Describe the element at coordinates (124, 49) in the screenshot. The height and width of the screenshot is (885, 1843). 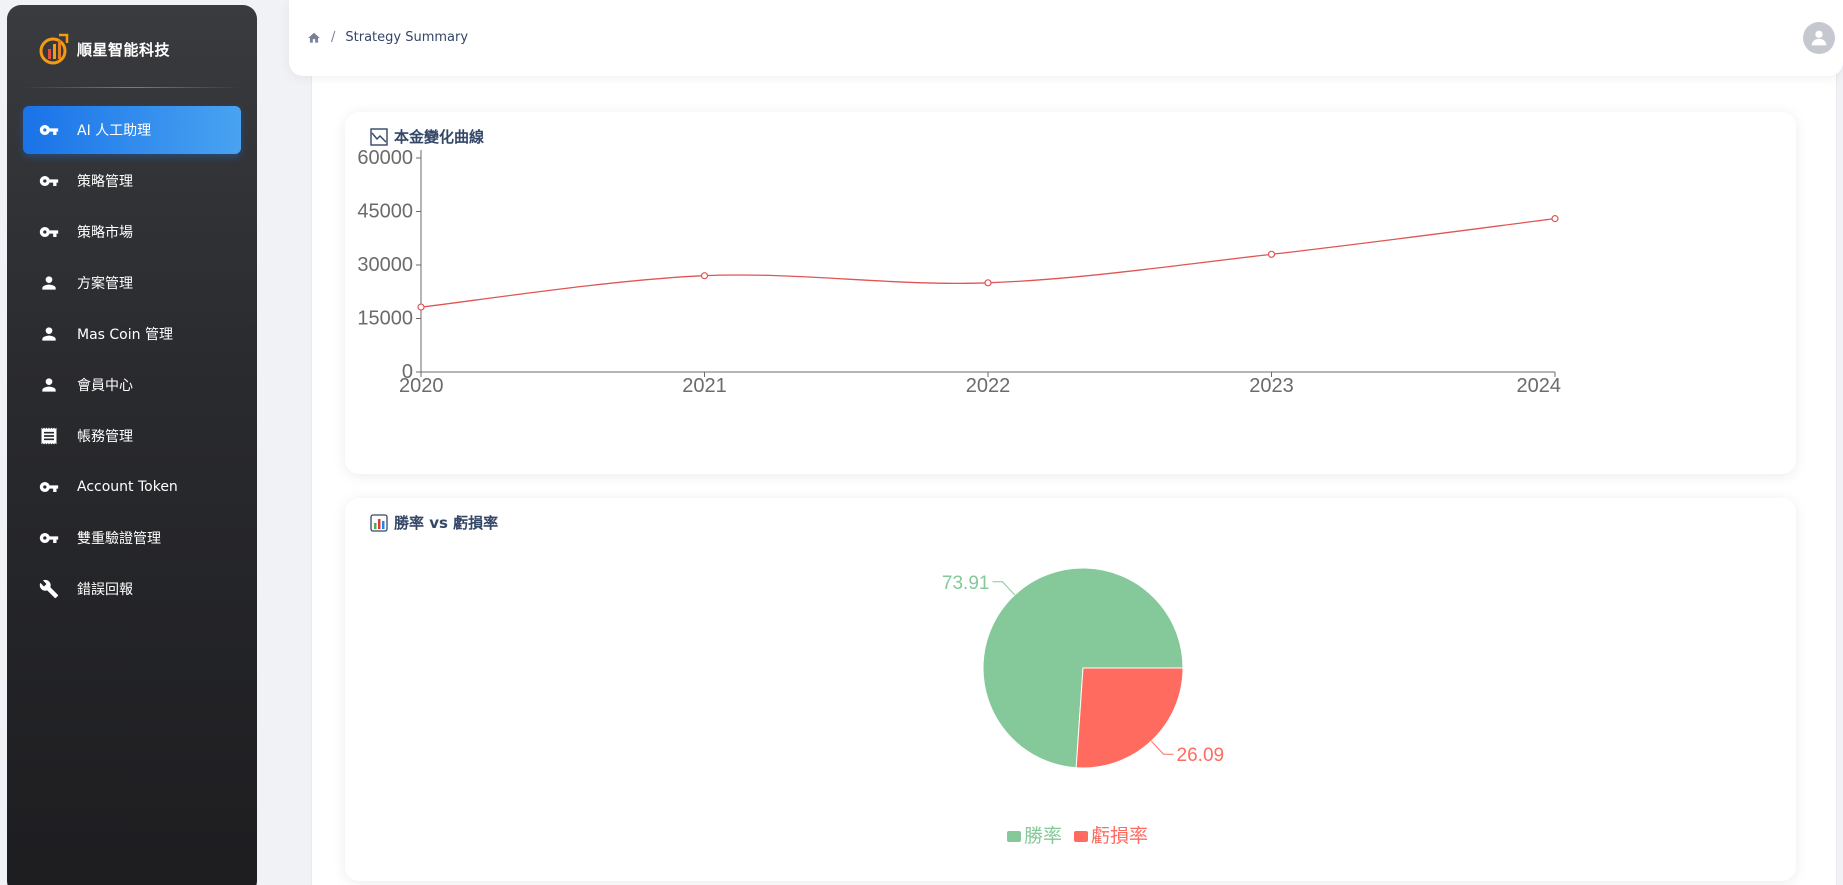
I see `brand-name: 順星智能科技` at that location.